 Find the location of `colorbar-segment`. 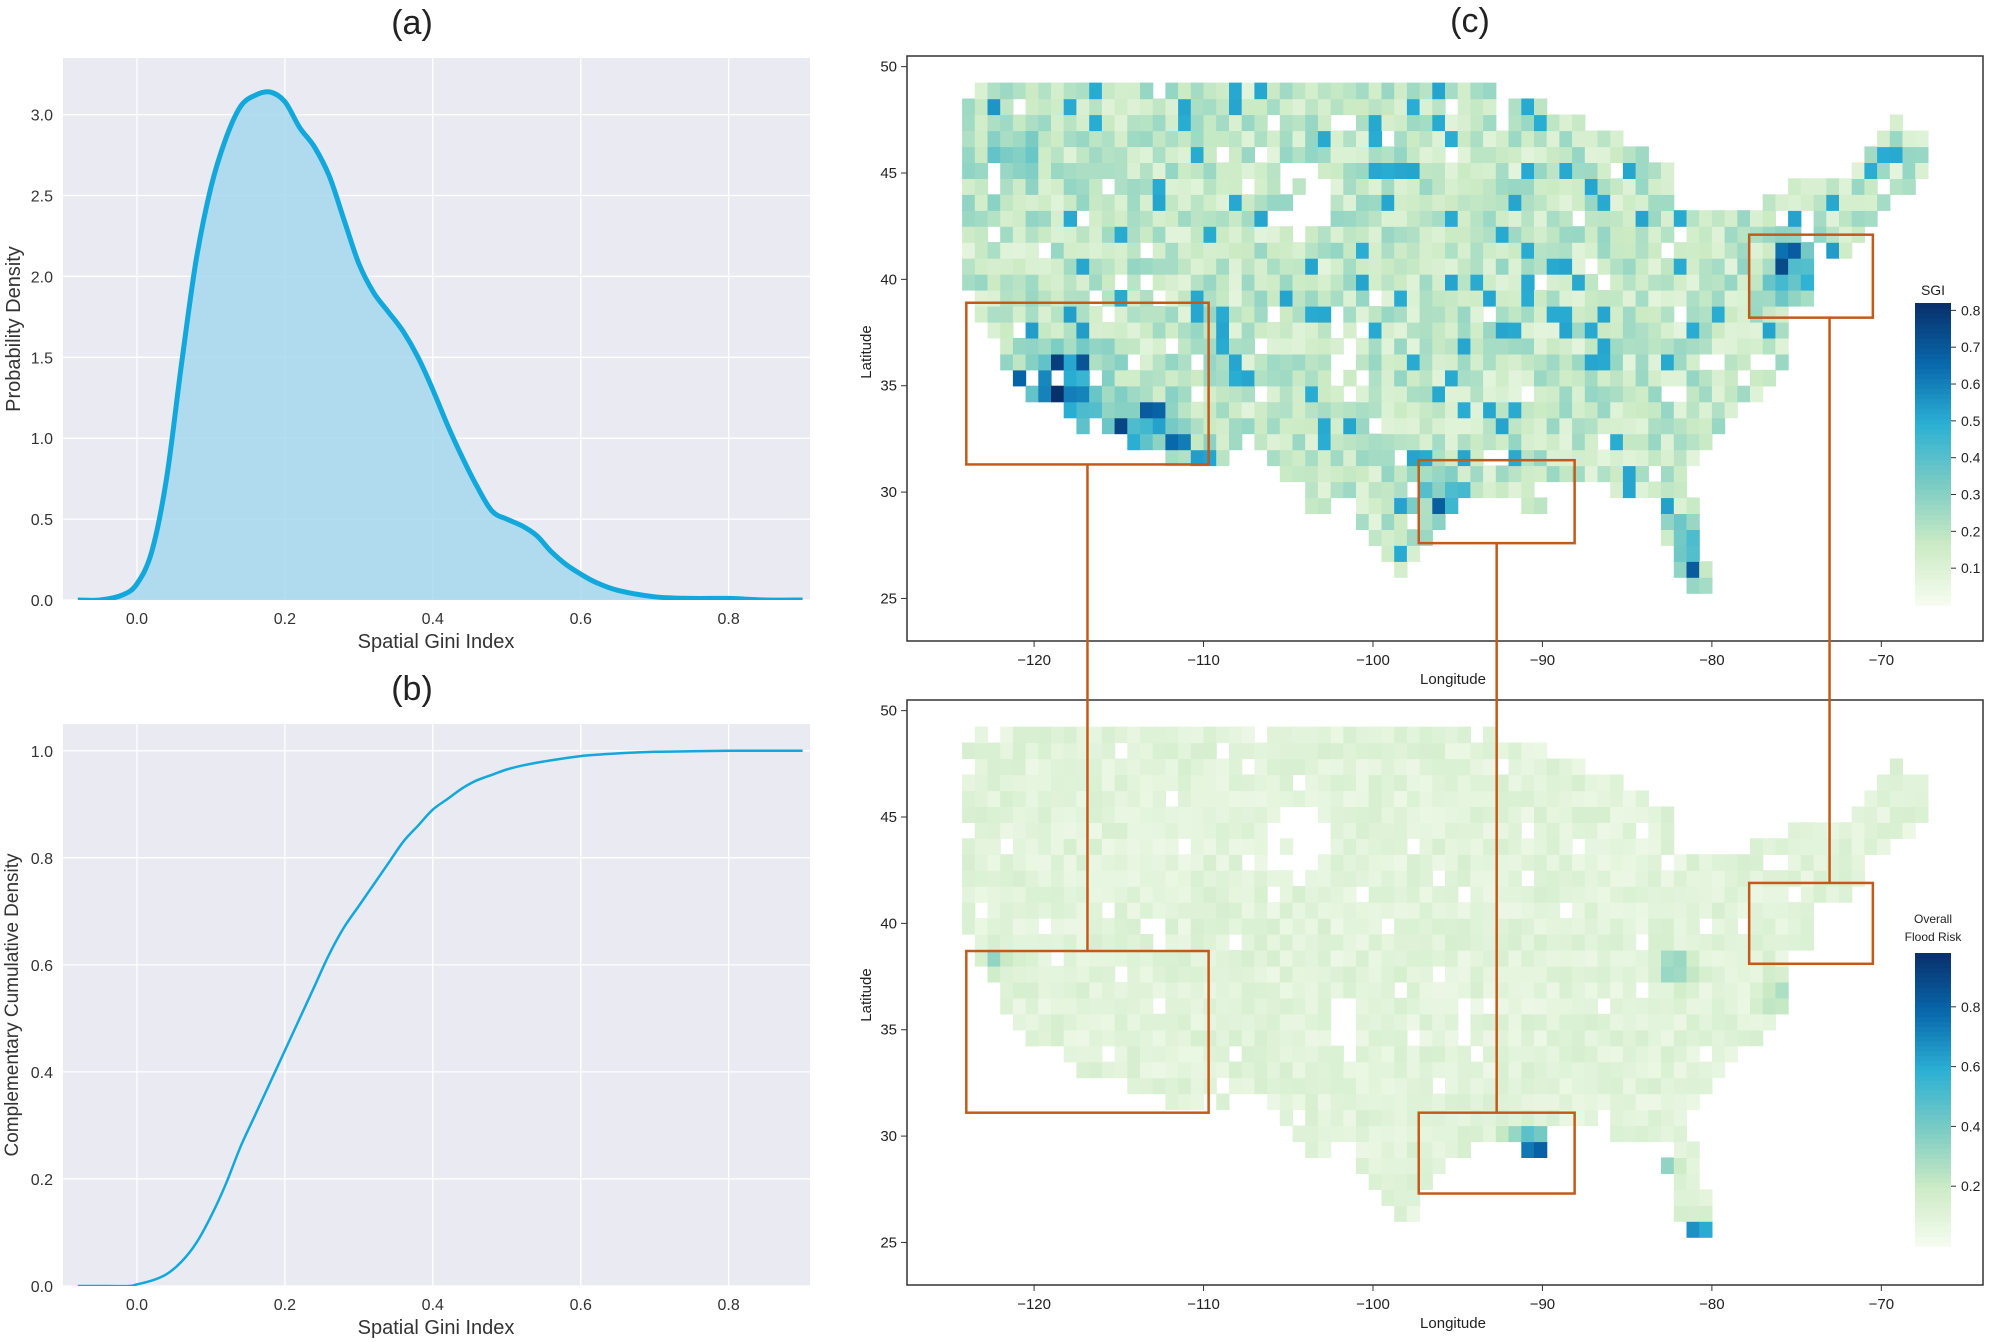

colorbar-segment is located at coordinates (1933, 446).